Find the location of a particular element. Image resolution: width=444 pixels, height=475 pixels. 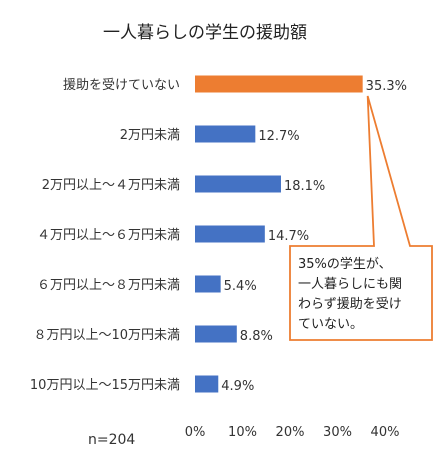

category-label: ６万円以上～８万円未満 is located at coordinates (108, 285).